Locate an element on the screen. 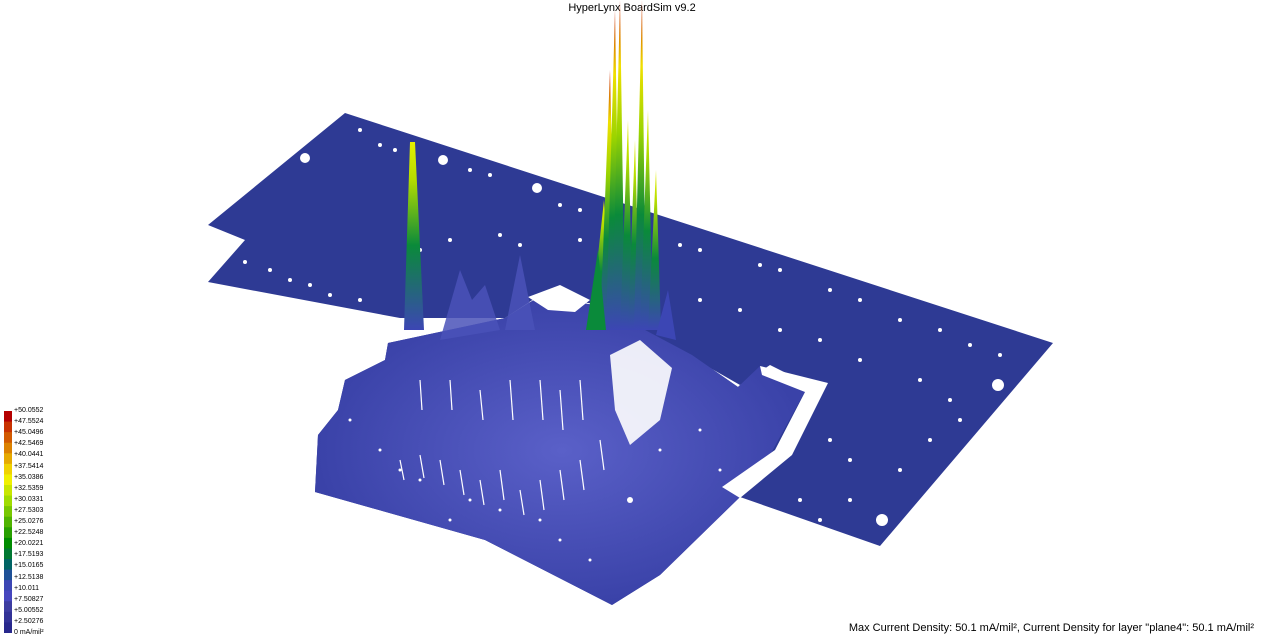  legend-label: +2.50276 is located at coordinates (29, 621).